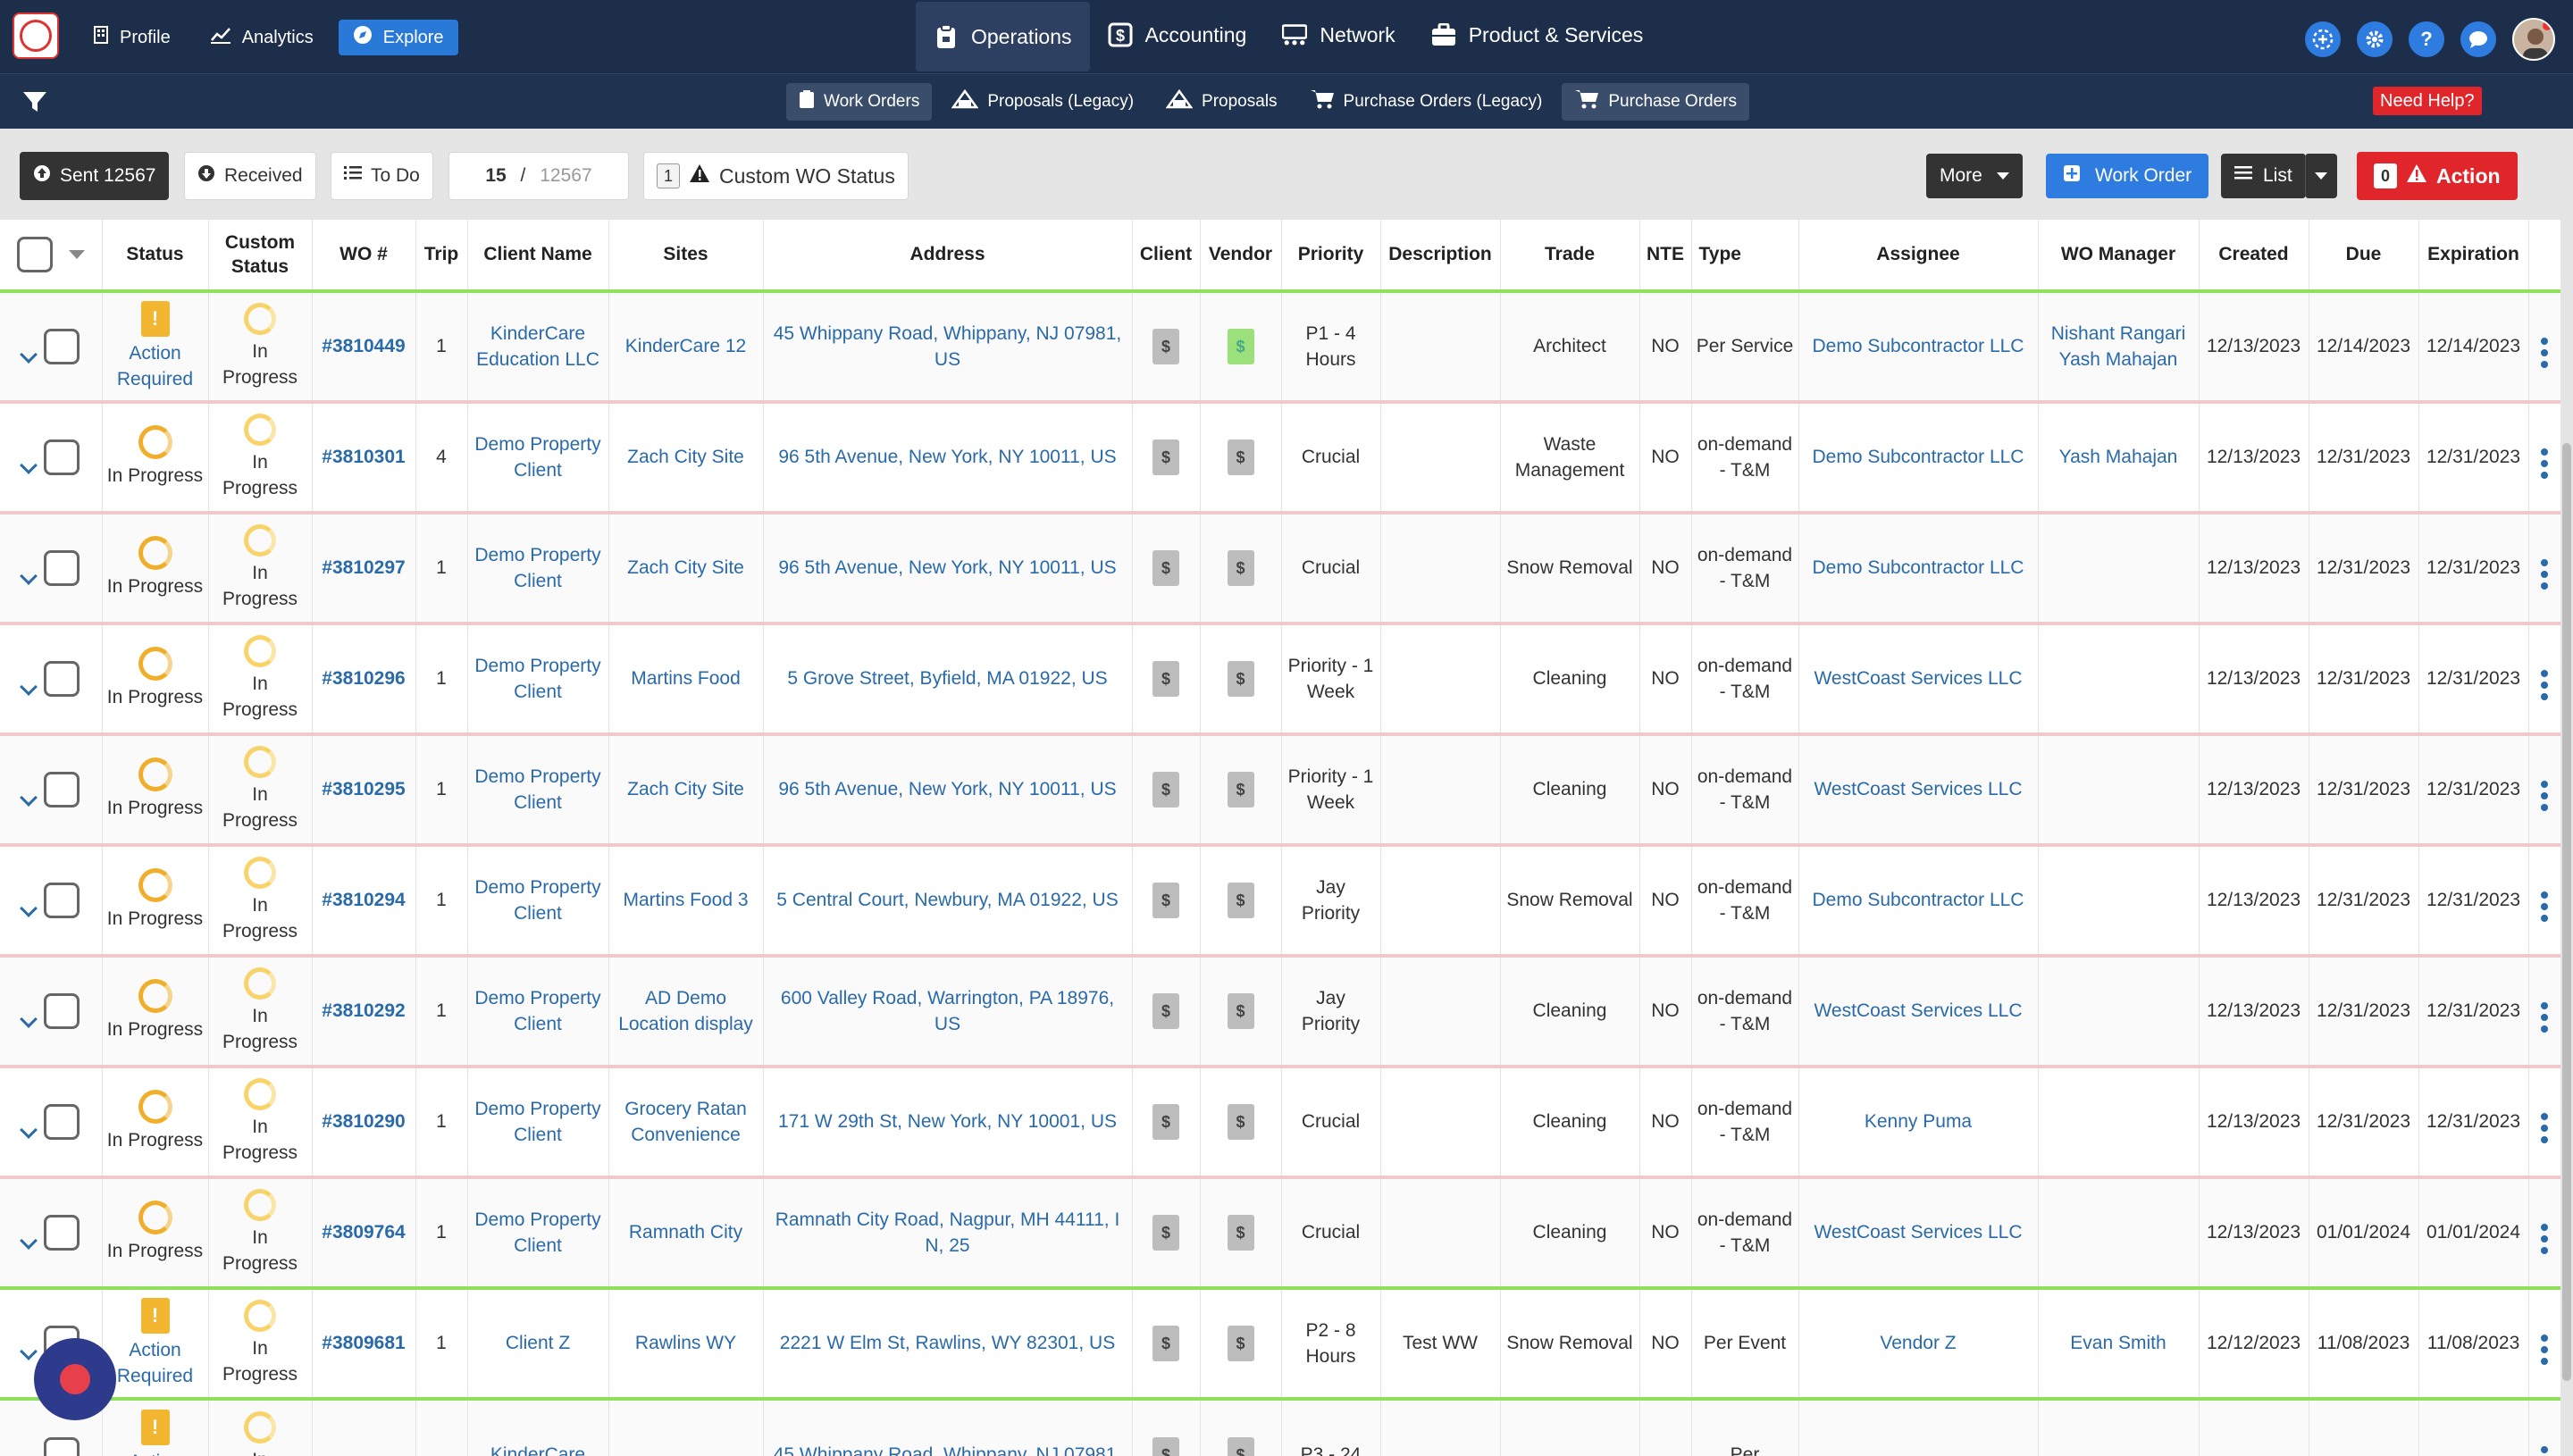  What do you see at coordinates (364, 1427) in the screenshot?
I see `wo-cell` at bounding box center [364, 1427].